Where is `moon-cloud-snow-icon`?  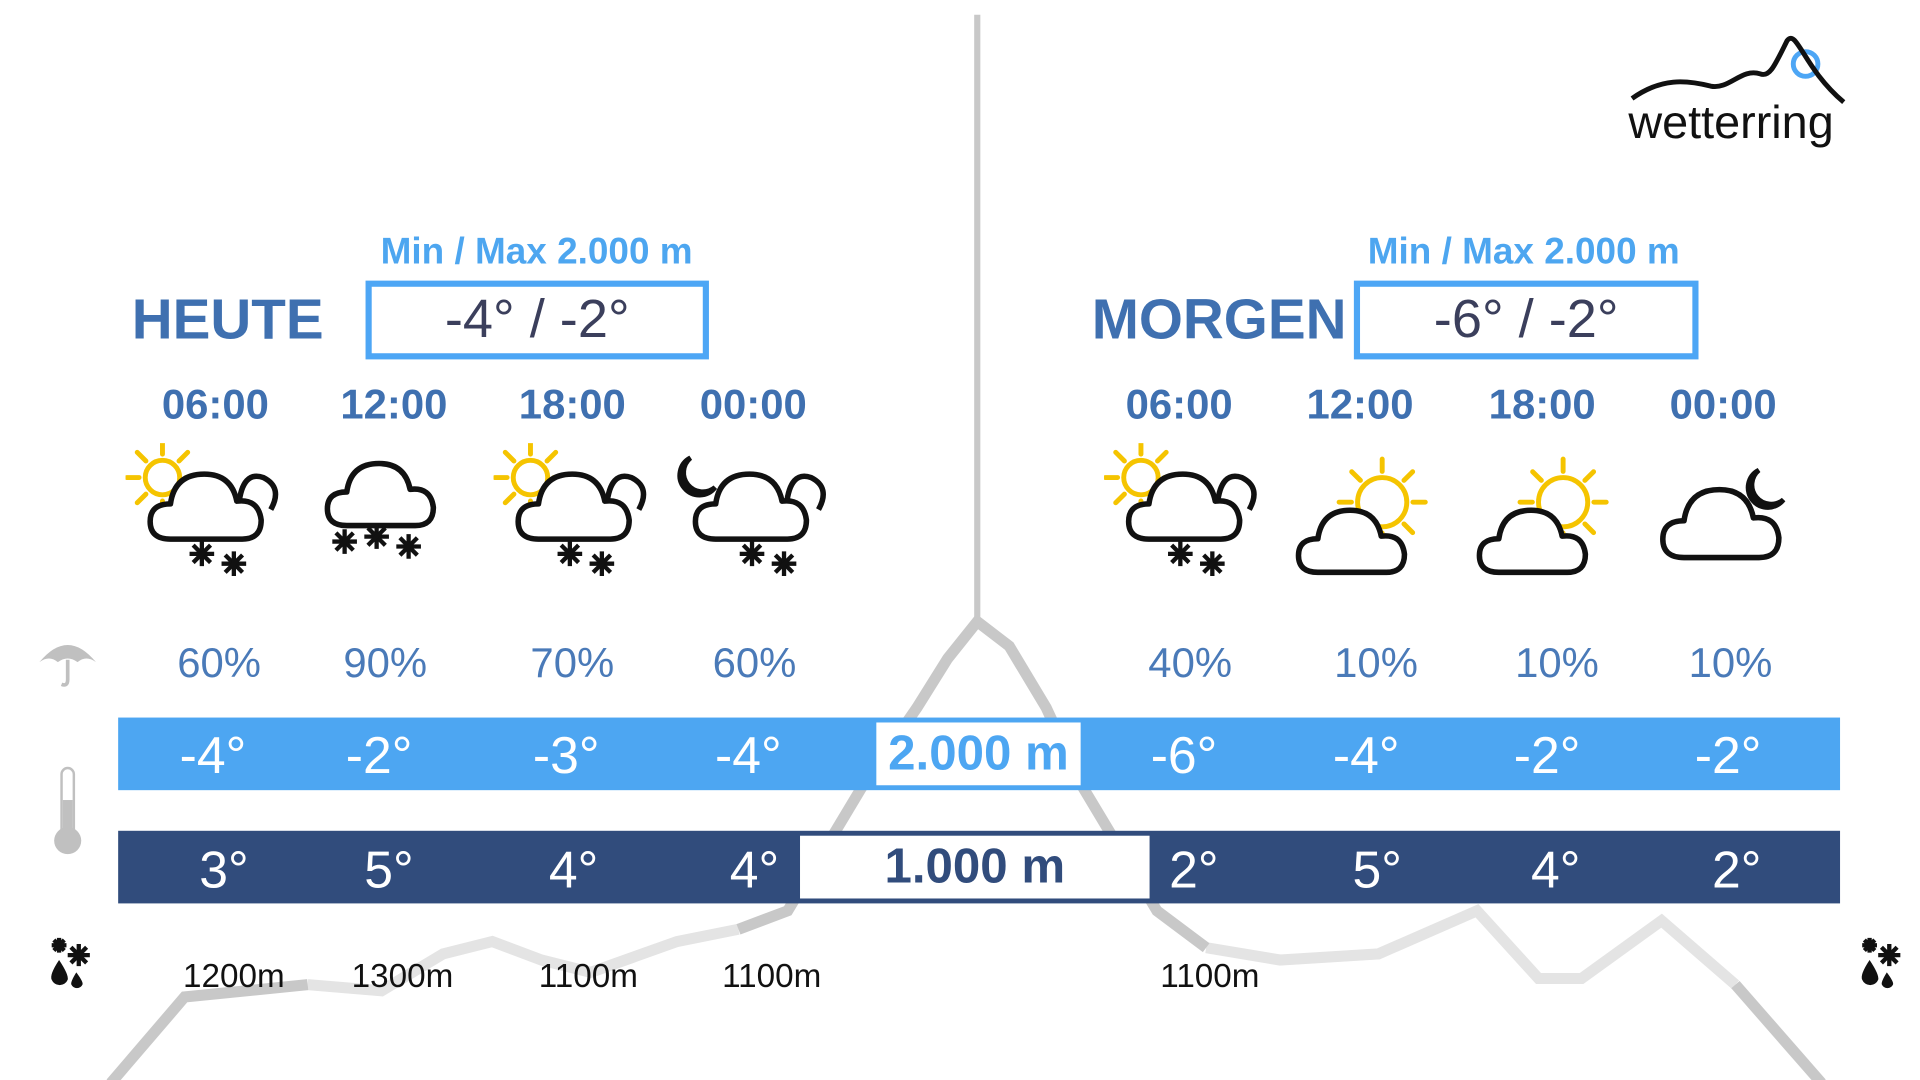 moon-cloud-snow-icon is located at coordinates (751, 516).